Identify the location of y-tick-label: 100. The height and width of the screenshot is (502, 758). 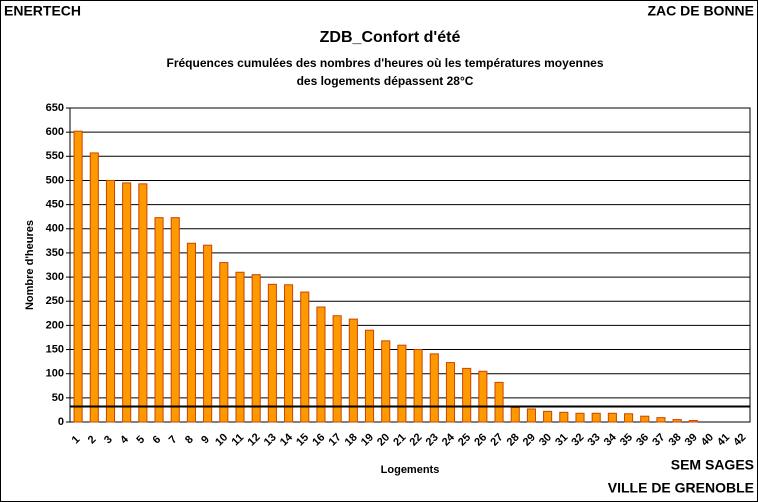
(55, 374).